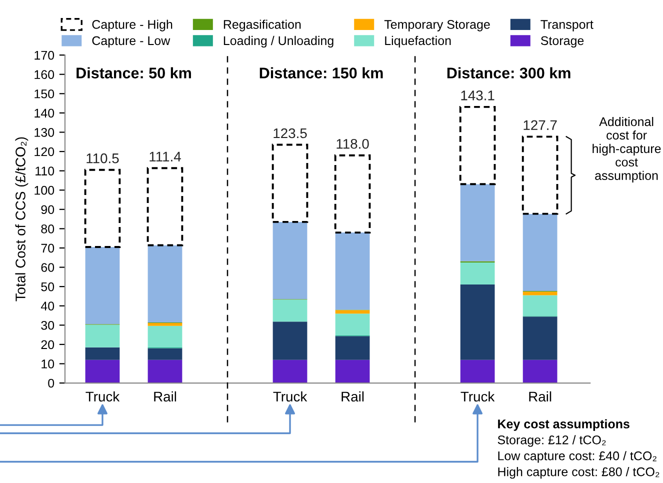 The width and height of the screenshot is (663, 483). What do you see at coordinates (477, 95) in the screenshot?
I see `total-label: 143.1` at bounding box center [477, 95].